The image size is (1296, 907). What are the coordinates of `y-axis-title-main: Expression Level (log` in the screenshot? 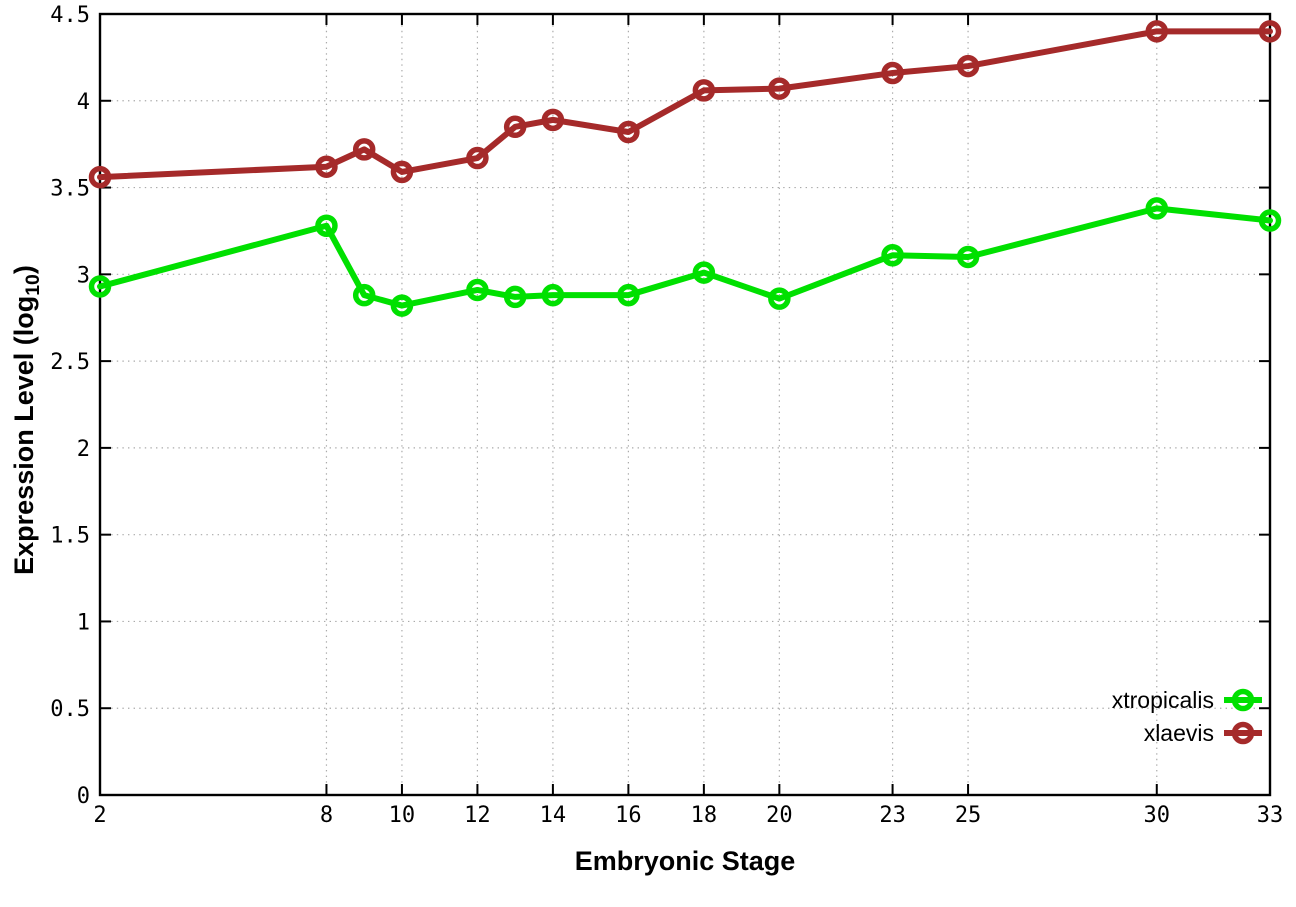 It's located at (23, 435).